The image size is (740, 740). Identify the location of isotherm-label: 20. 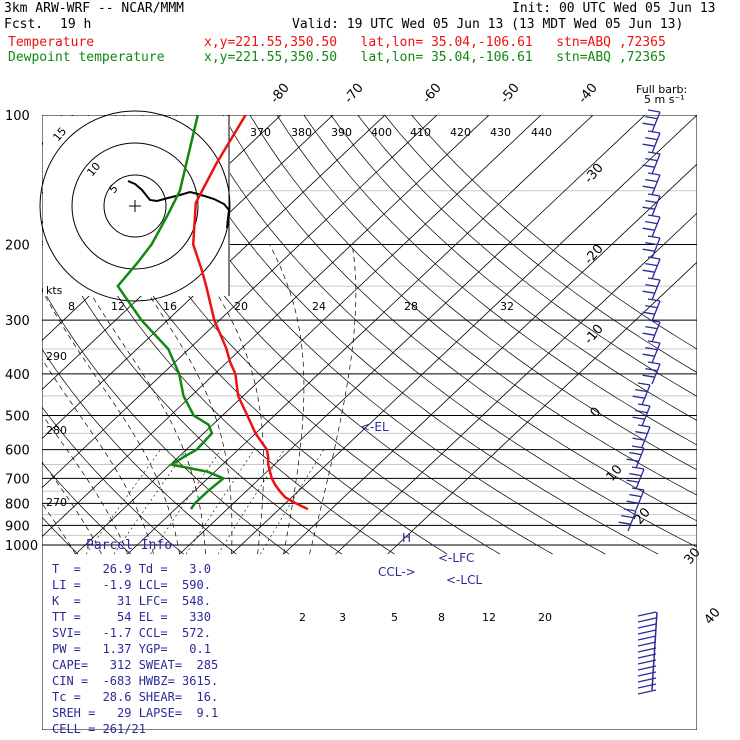
(643, 516).